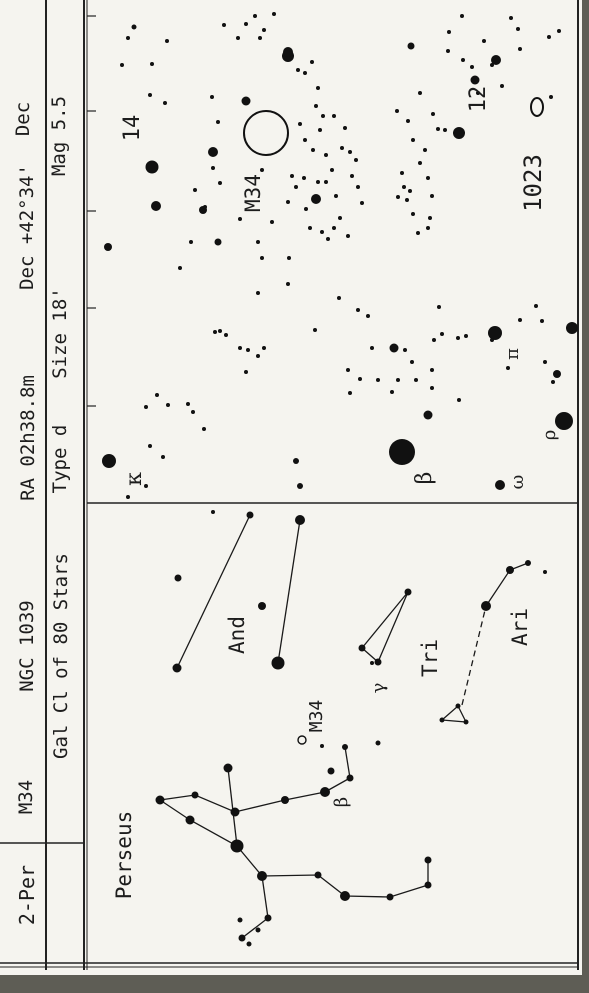  What do you see at coordinates (549, 435) in the screenshot?
I see `finder-label-rho: ρ` at bounding box center [549, 435].